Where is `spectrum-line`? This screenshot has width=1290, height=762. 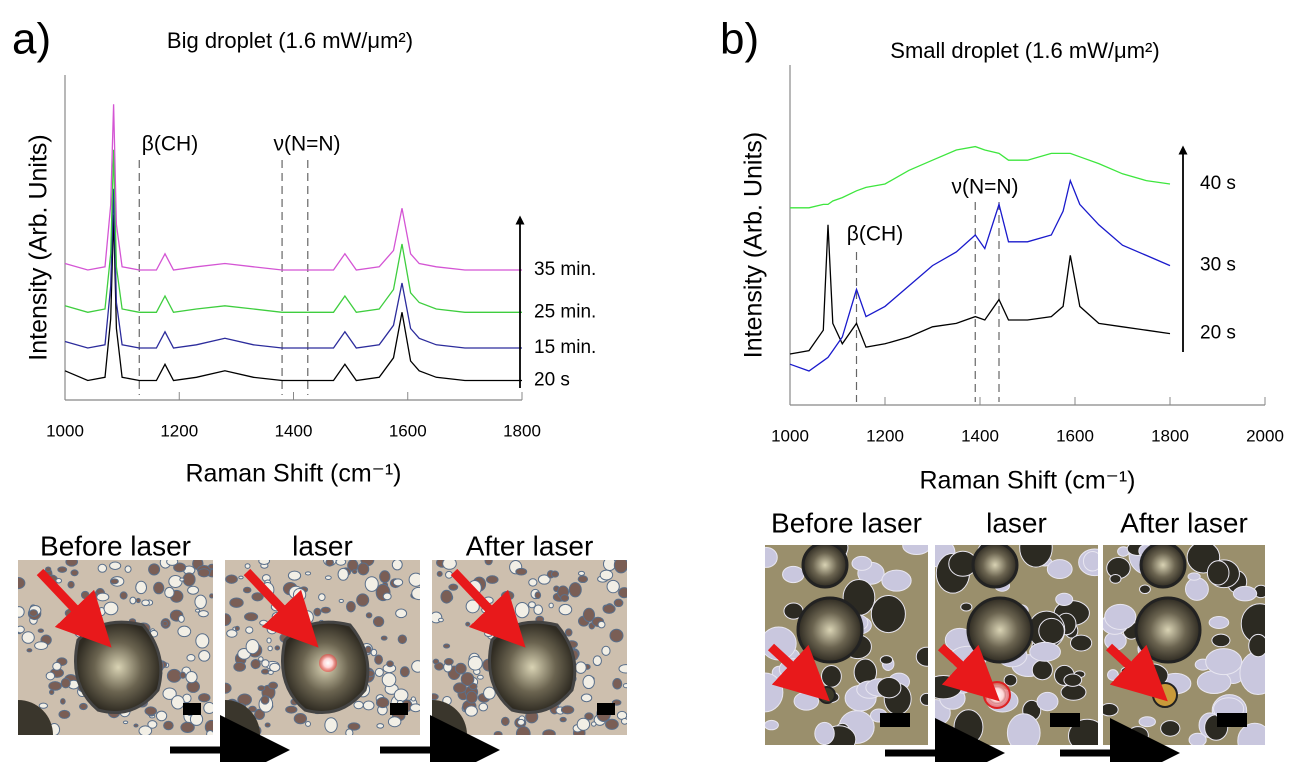 spectrum-line is located at coordinates (980, 177).